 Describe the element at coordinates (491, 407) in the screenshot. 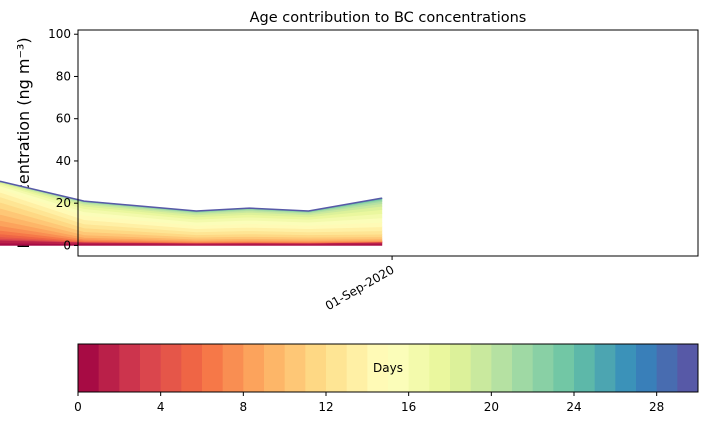

I see `colorbar-tick-label: 20` at that location.